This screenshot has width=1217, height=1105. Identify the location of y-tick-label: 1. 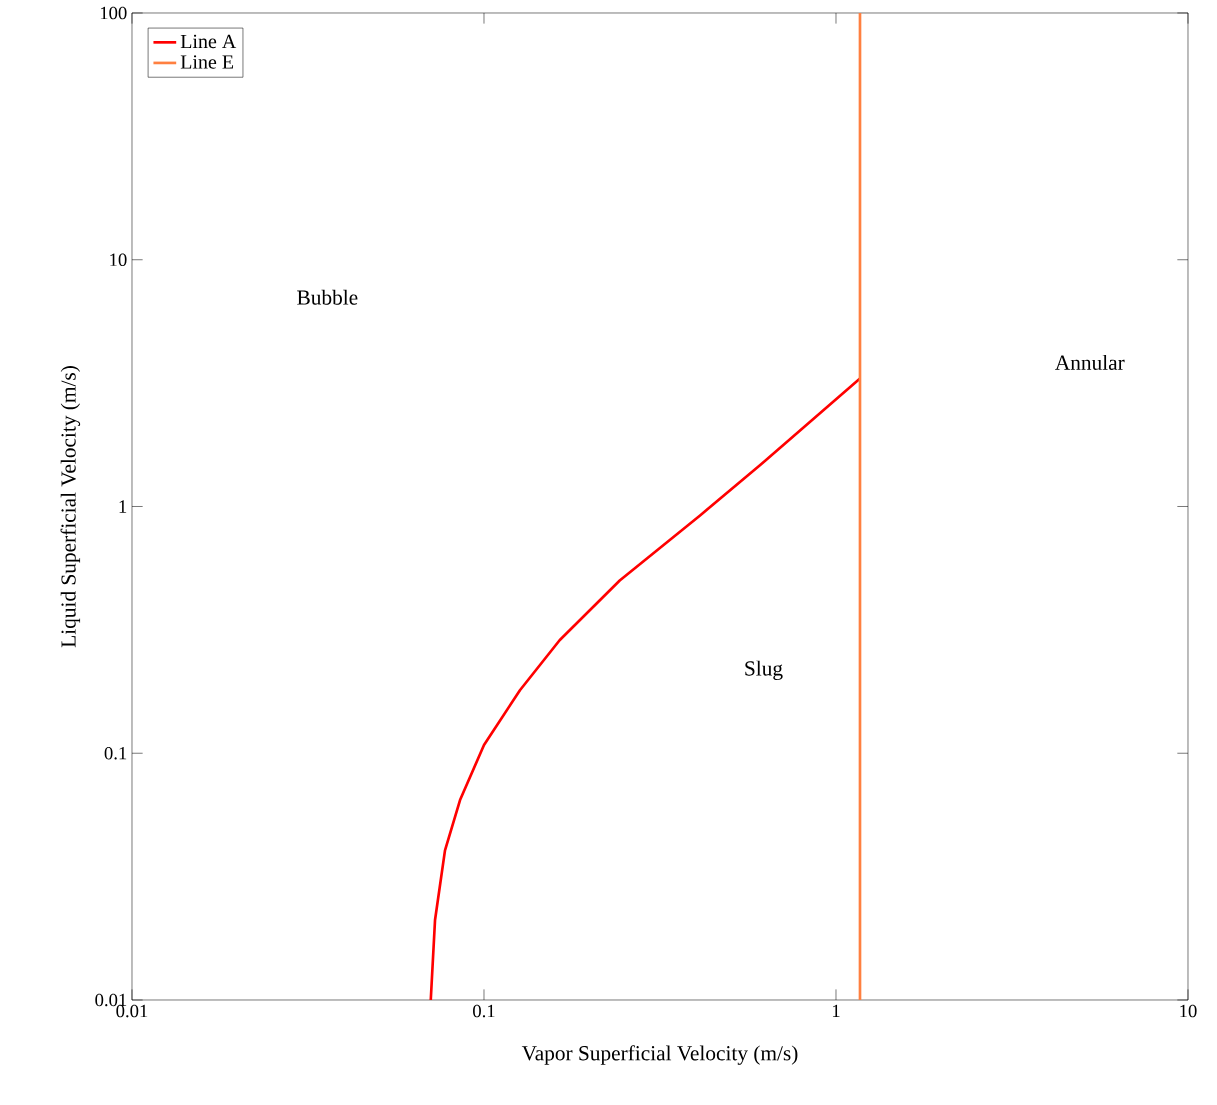
(123, 506).